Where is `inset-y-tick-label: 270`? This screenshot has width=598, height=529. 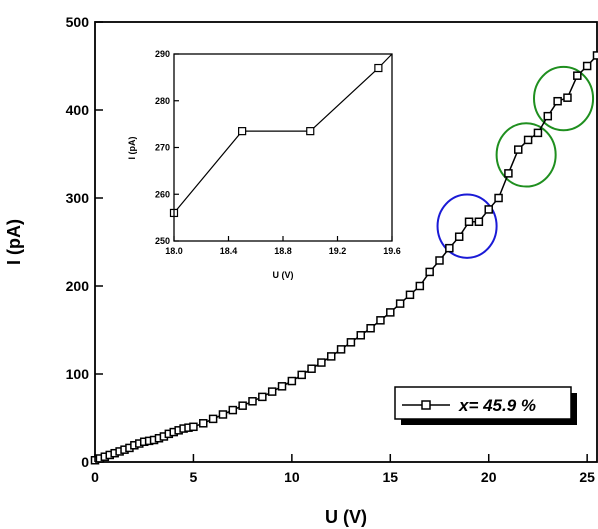 inset-y-tick-label: 270 is located at coordinates (162, 148).